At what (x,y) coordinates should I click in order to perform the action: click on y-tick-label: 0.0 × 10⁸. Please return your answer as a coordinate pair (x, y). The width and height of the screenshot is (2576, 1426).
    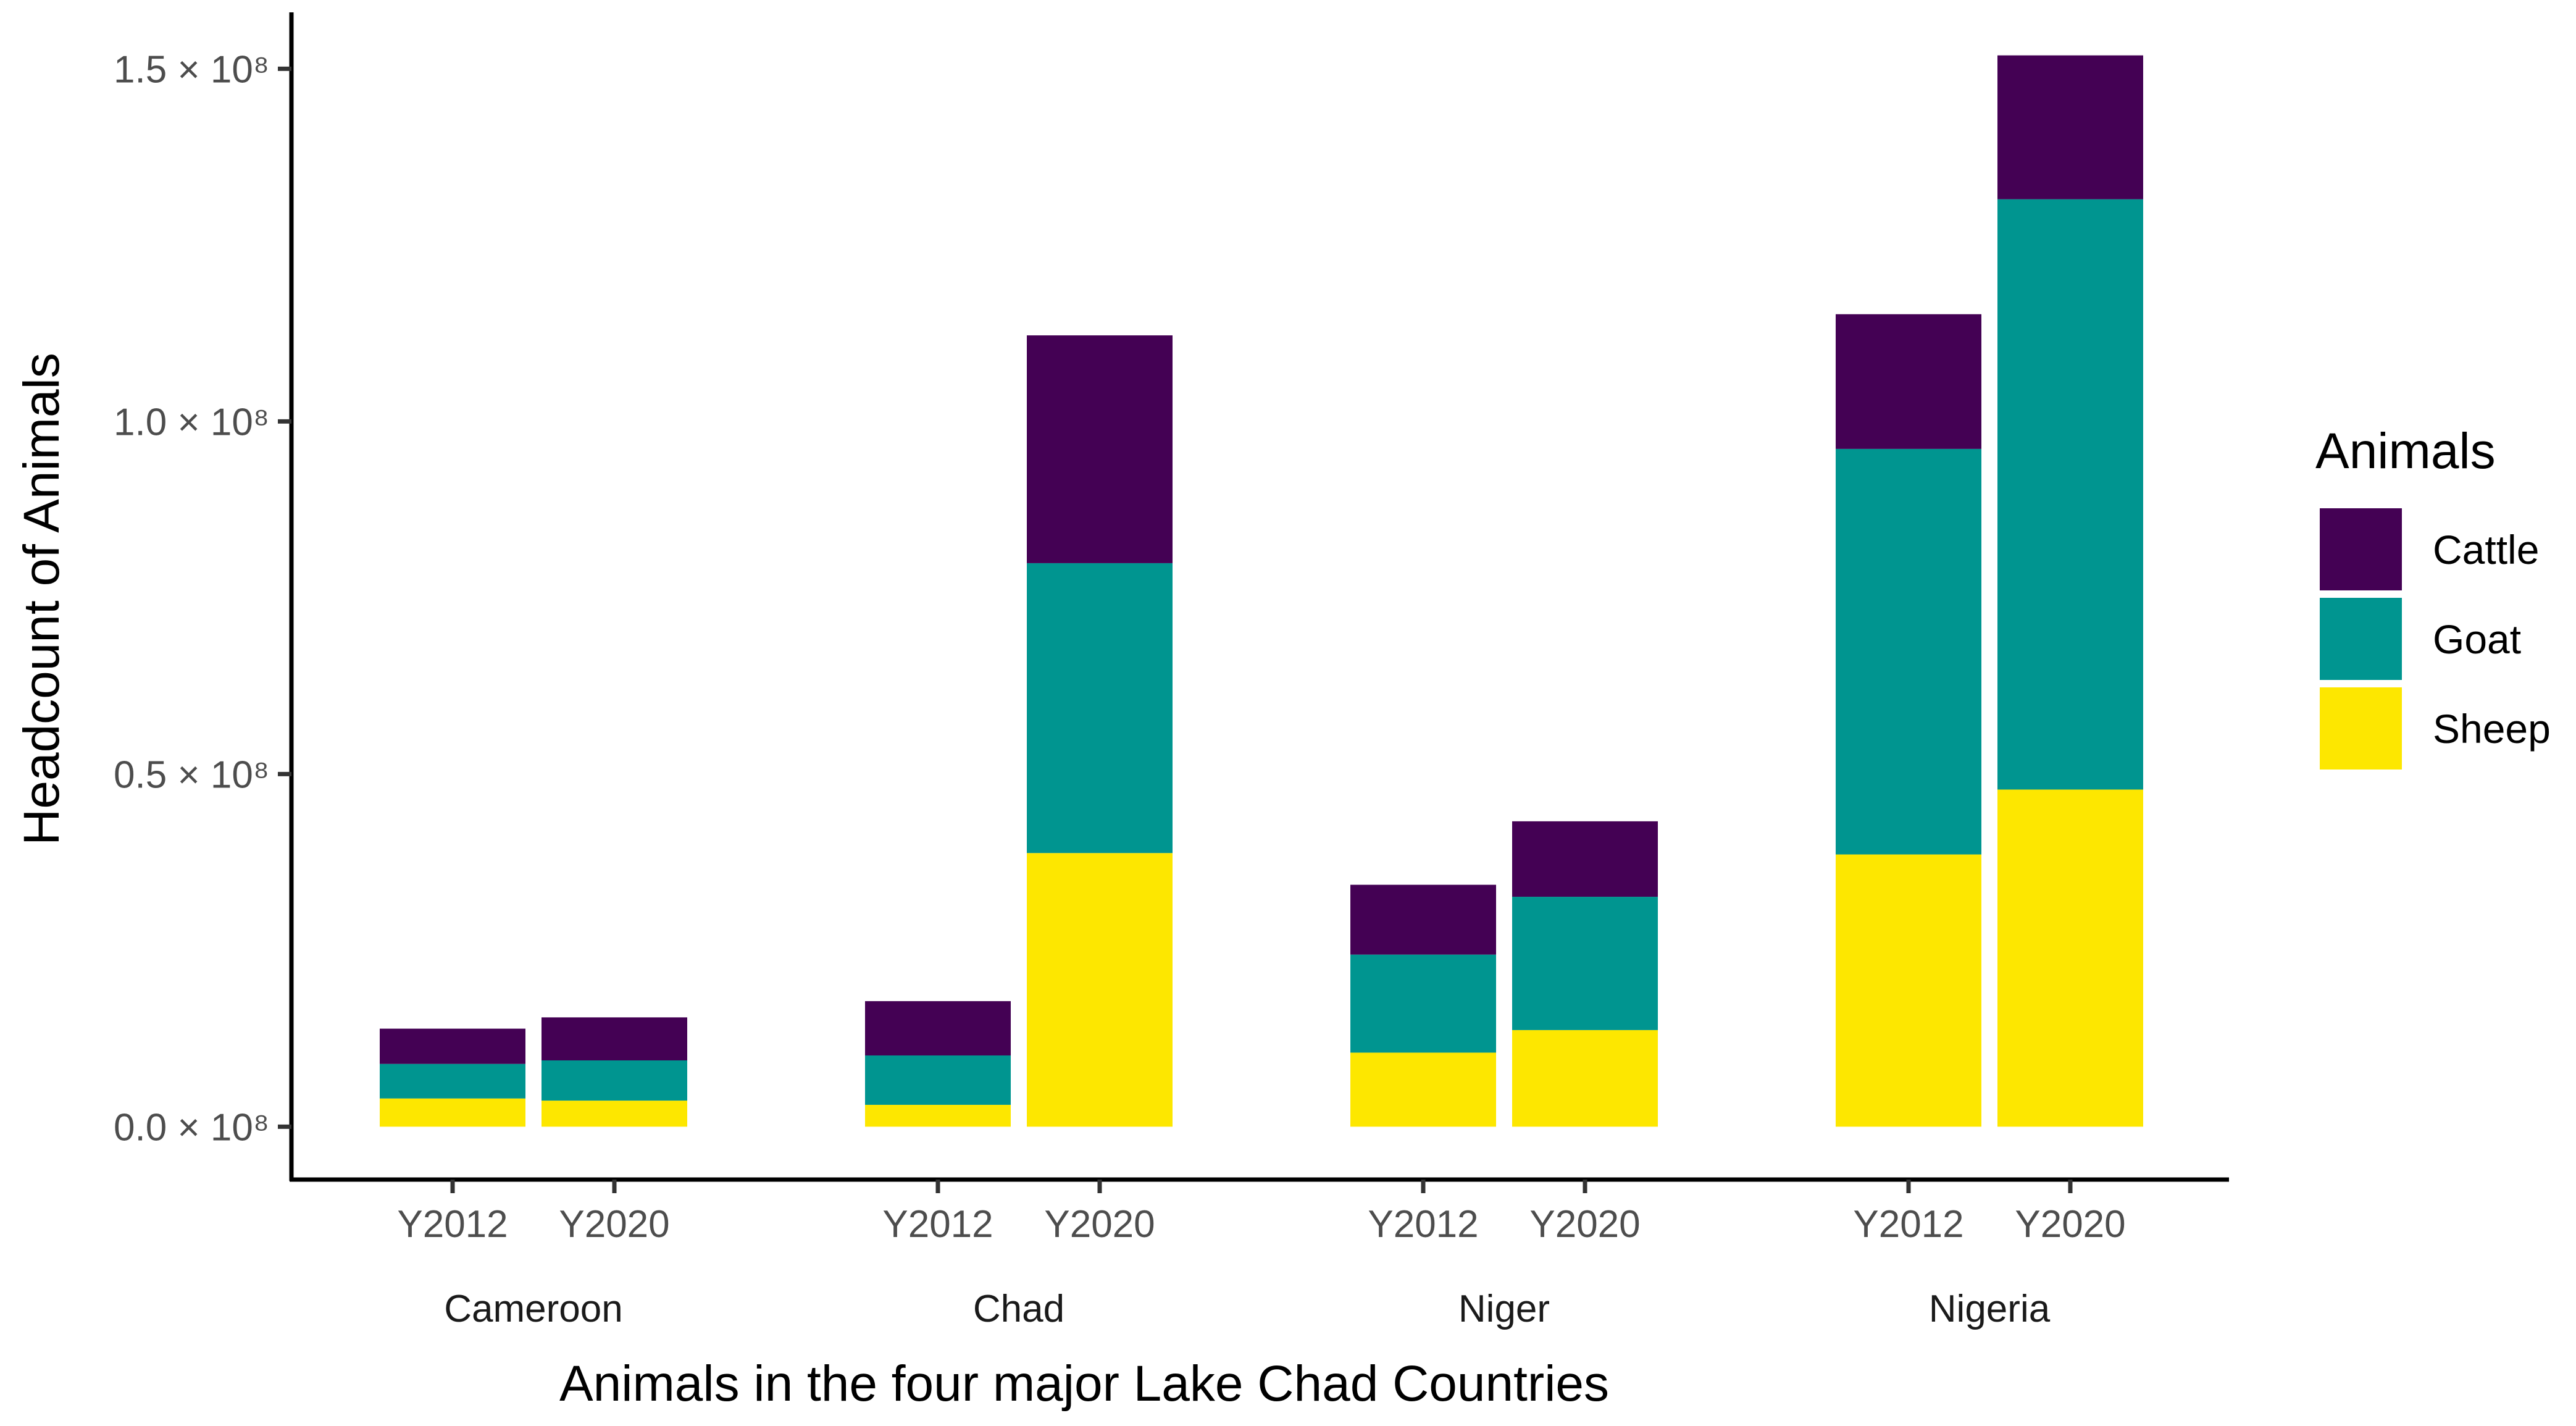
    Looking at the image, I should click on (192, 1127).